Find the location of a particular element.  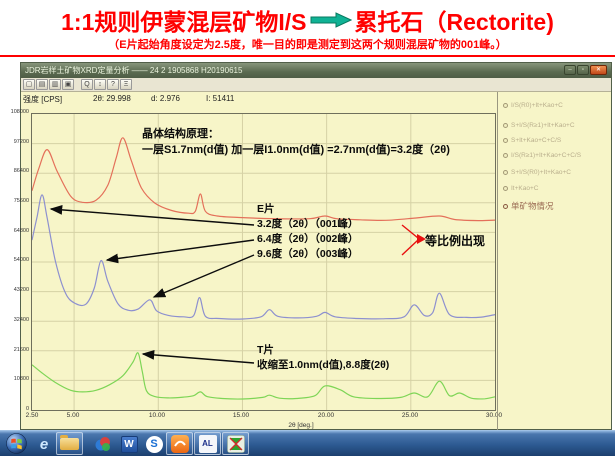

x-tick: 5.00 is located at coordinates (73, 415).